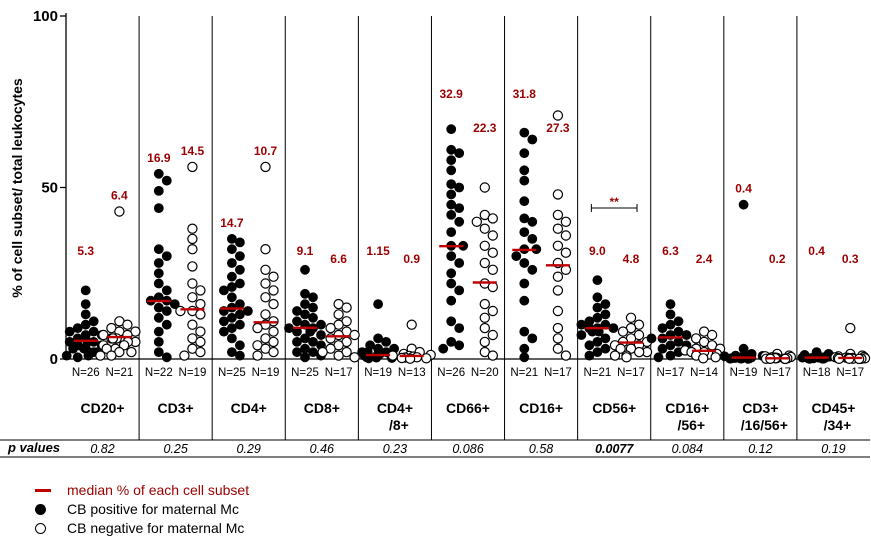 The width and height of the screenshot is (871, 548). Describe the element at coordinates (558, 128) in the screenshot. I see `median-label-negative: 27.3` at that location.